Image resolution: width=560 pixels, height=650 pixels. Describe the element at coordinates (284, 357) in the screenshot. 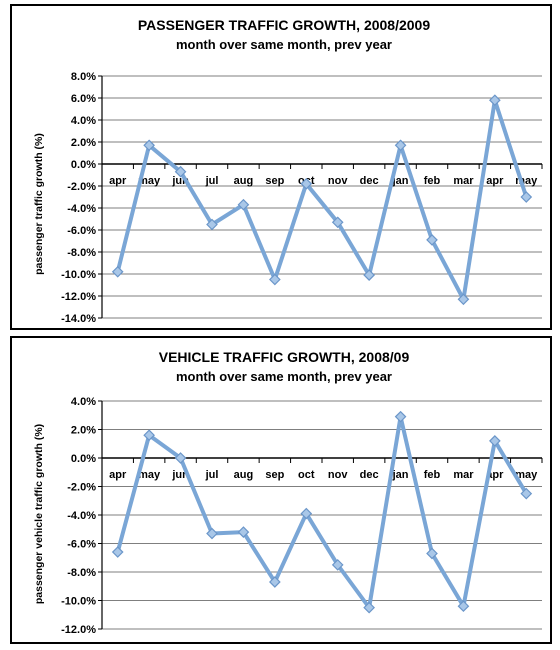

I see `chart-title: VEHICLE TRAFFIC GROWTH, 2008/09` at that location.